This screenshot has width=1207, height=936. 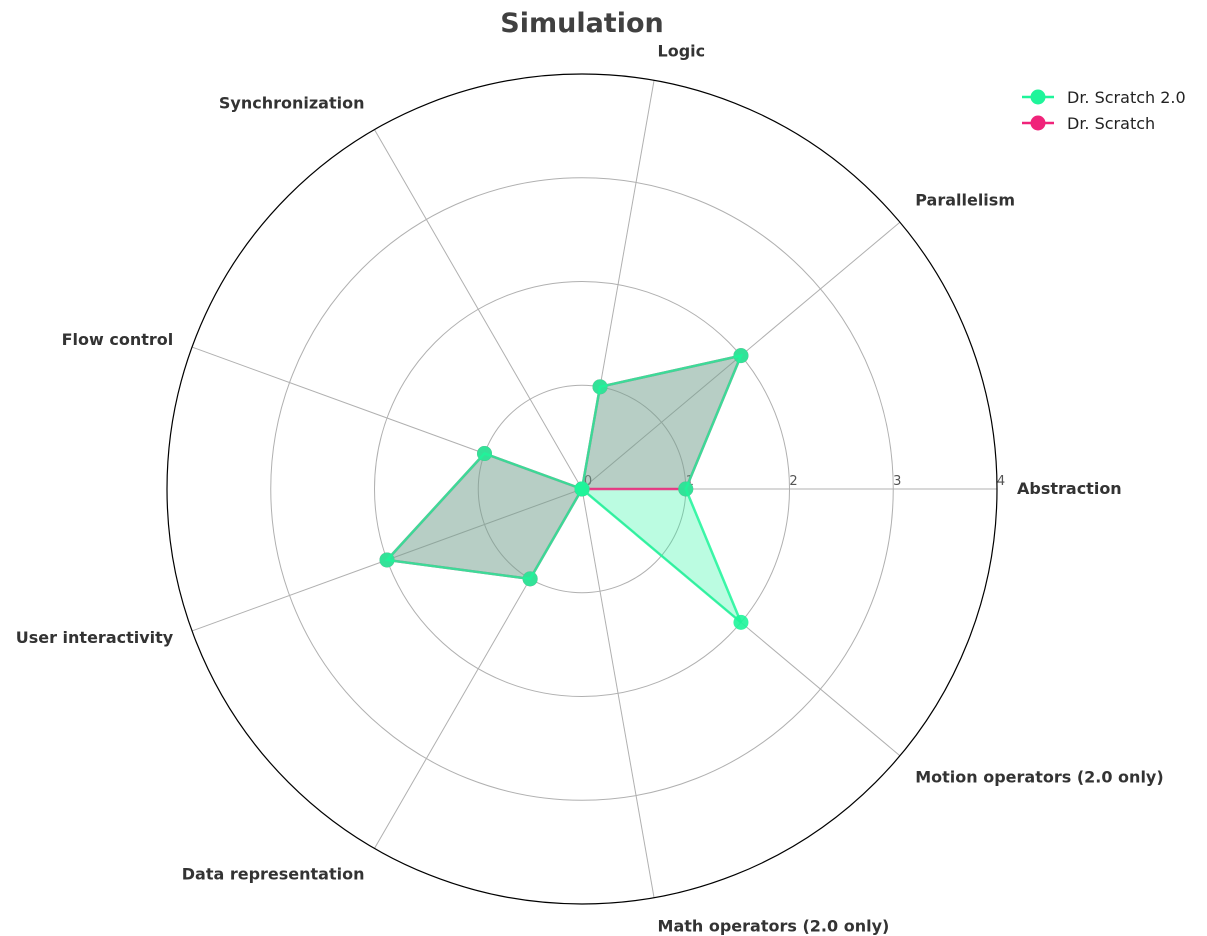 I want to click on axis-label-flow-control: Flow control, so click(x=118, y=339).